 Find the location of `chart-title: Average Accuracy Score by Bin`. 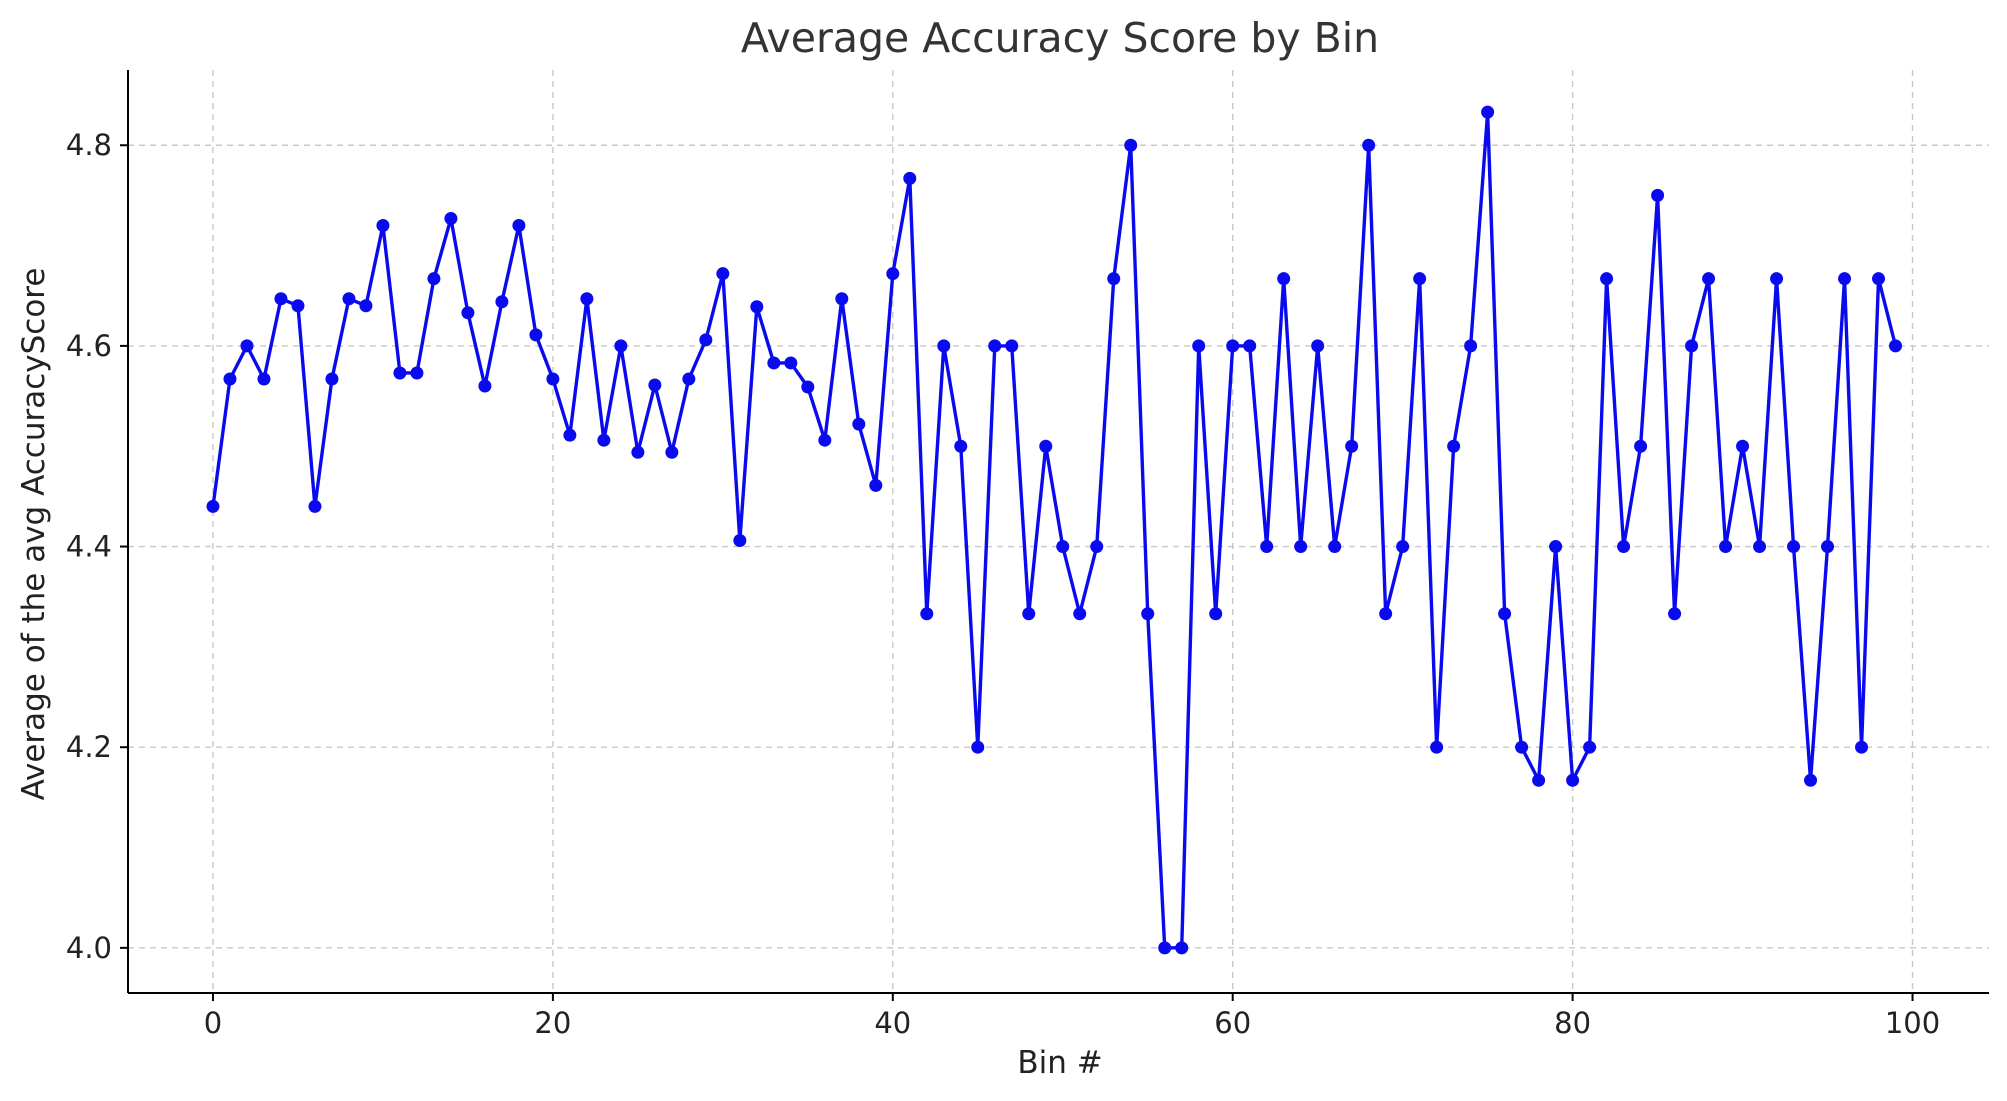

chart-title: Average Accuracy Score by Bin is located at coordinates (1060, 38).